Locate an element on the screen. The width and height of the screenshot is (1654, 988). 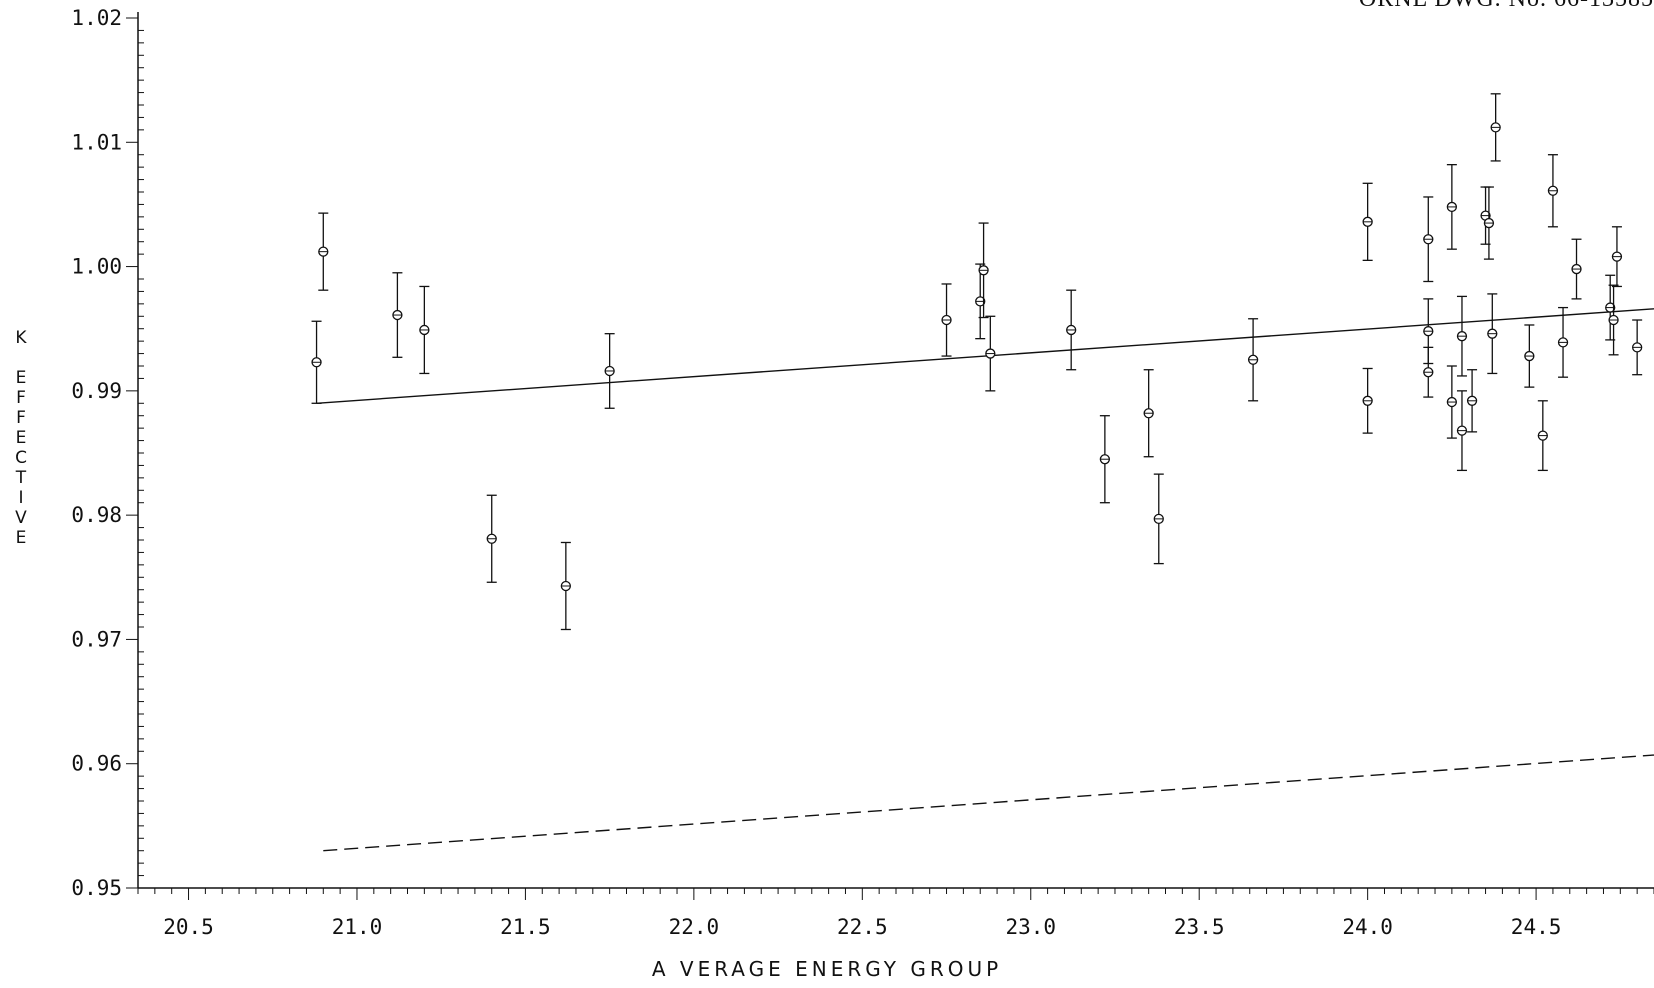
y-tick-label: 1.02 is located at coordinates (96, 18).